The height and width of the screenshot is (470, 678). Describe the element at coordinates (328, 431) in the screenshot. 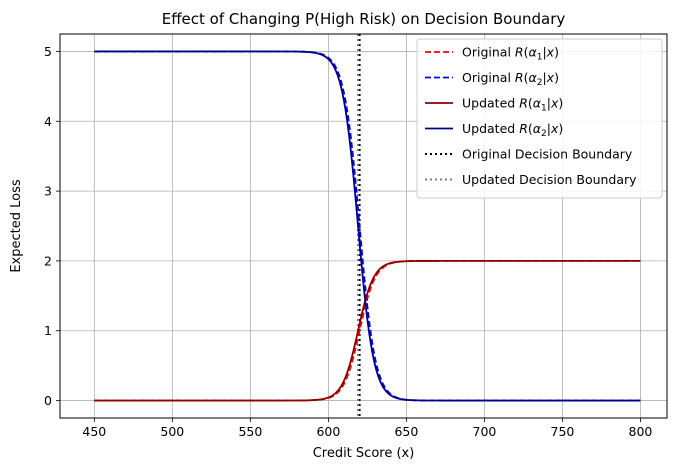

I see `x-tick-label: 600` at that location.